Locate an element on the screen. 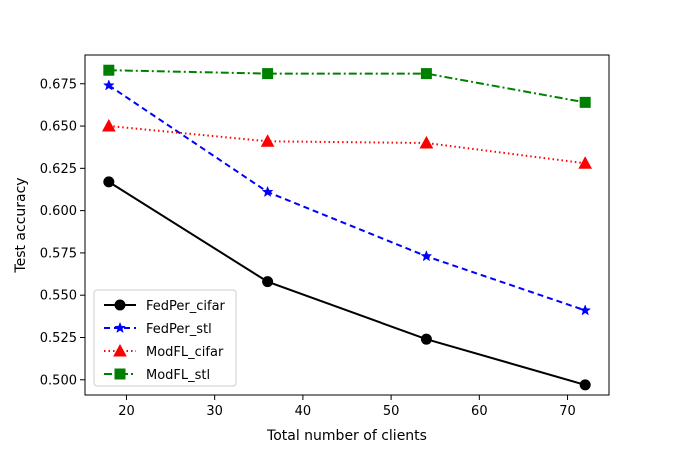 The image size is (677, 452). y-tick-label: 0.575 is located at coordinates (58, 253).